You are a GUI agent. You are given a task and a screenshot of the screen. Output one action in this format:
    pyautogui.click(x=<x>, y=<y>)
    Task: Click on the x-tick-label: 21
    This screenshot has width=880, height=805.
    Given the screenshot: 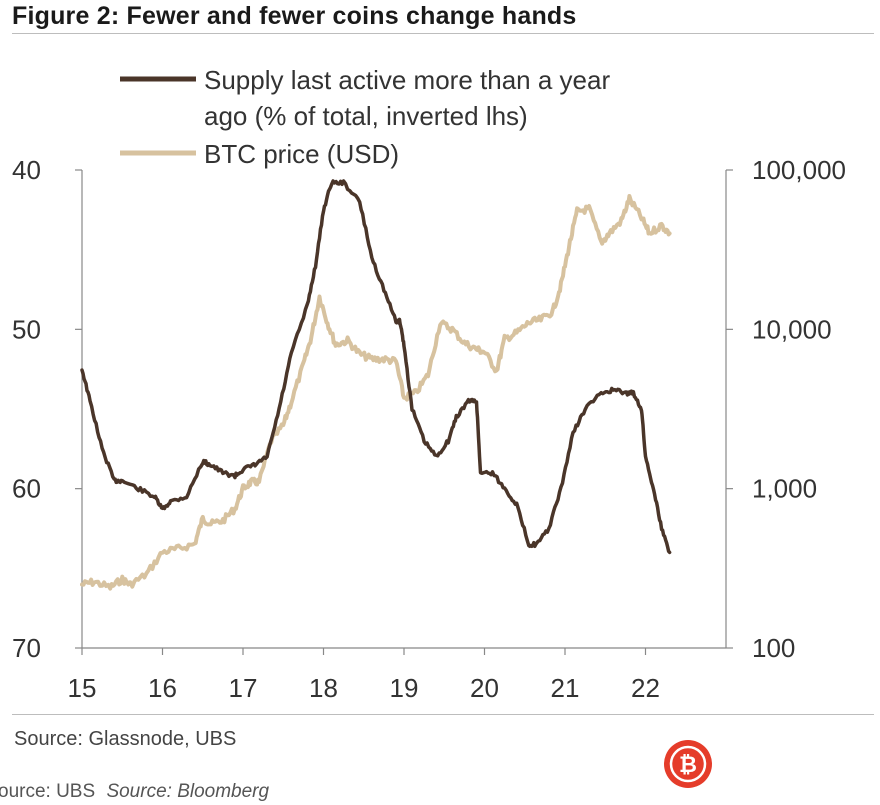 What is the action you would take?
    pyautogui.click(x=565, y=688)
    